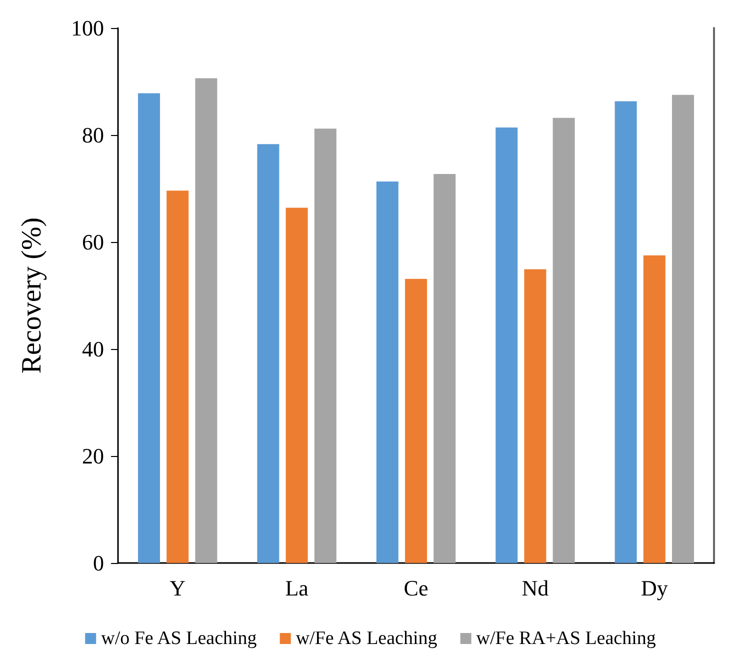 The height and width of the screenshot is (667, 741). Describe the element at coordinates (87, 28) in the screenshot. I see `y-tick-label: 100` at that location.